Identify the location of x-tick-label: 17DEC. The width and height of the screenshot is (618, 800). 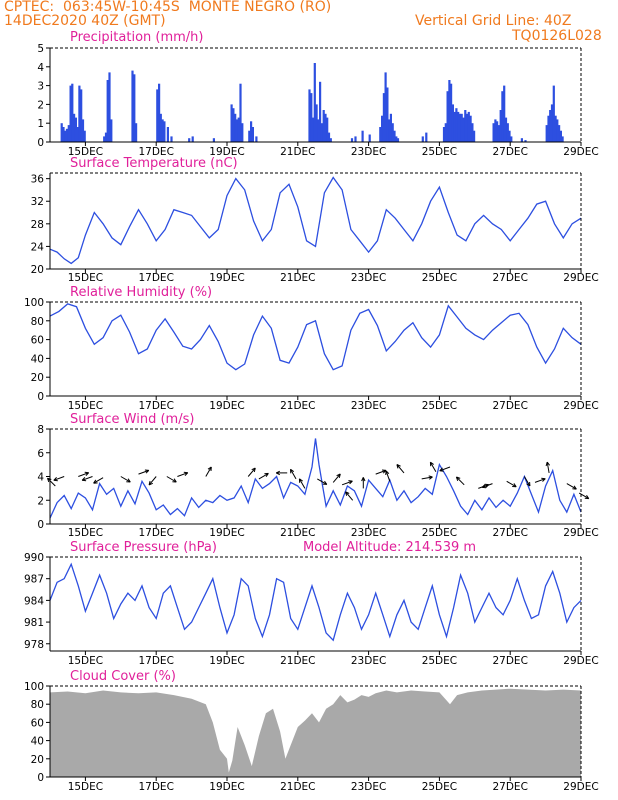
(155, 406).